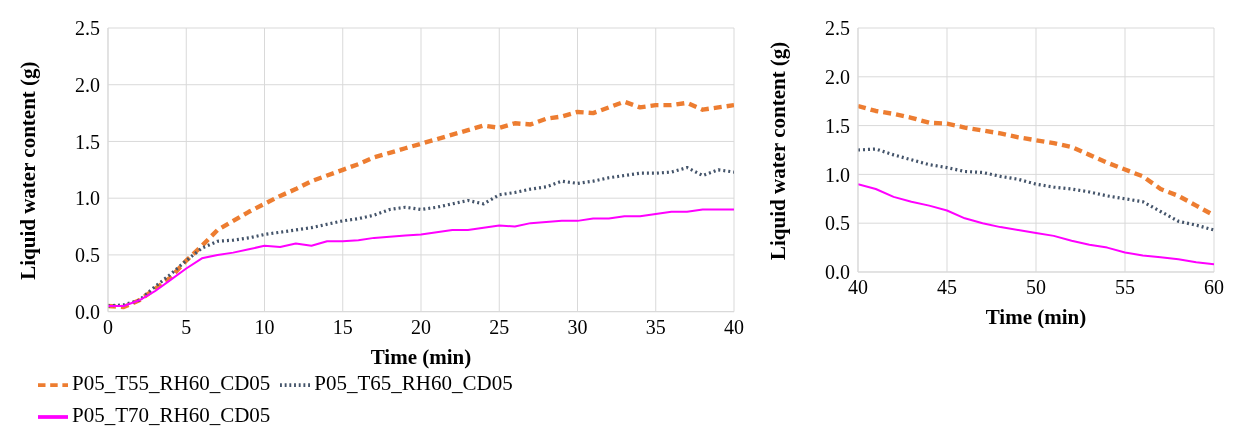  I want to click on legend-label: P05_T70_RH60_CD05, so click(171, 414).